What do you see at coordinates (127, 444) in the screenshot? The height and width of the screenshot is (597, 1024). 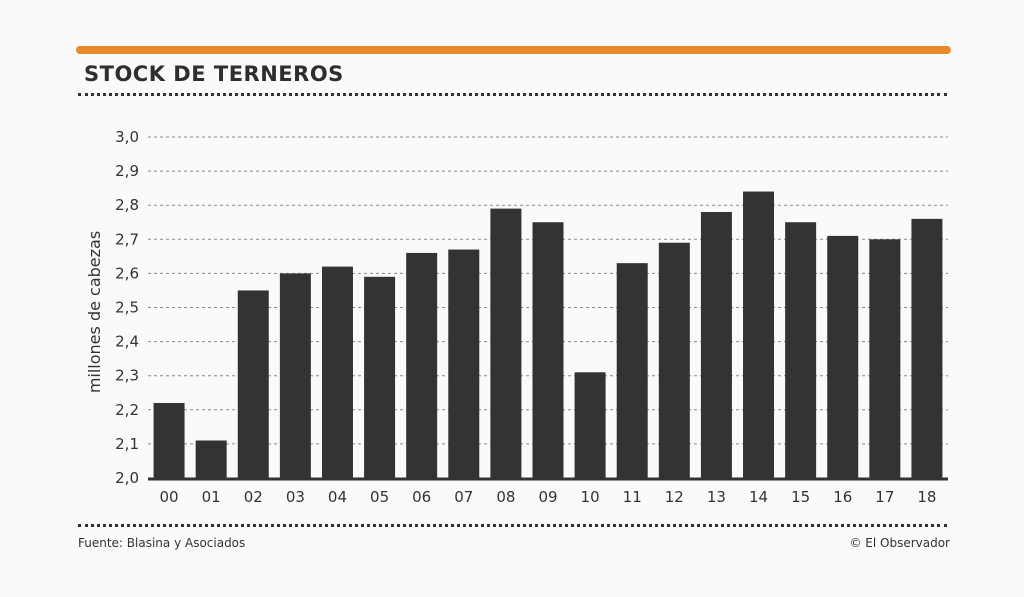 I see `y-tick-label: 2,1` at bounding box center [127, 444].